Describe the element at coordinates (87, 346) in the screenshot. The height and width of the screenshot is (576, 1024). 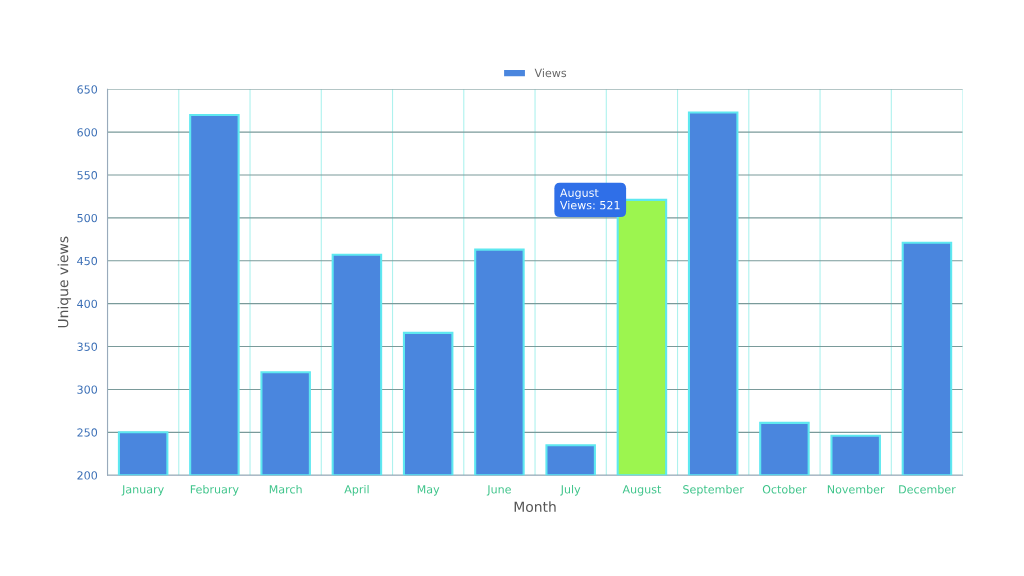
I see `y-tick-label: 350` at that location.